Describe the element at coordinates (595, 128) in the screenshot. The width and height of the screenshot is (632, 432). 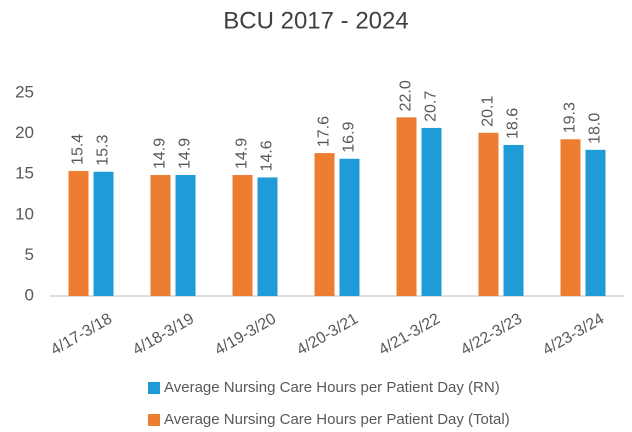
I see `data-label: 18.0` at that location.